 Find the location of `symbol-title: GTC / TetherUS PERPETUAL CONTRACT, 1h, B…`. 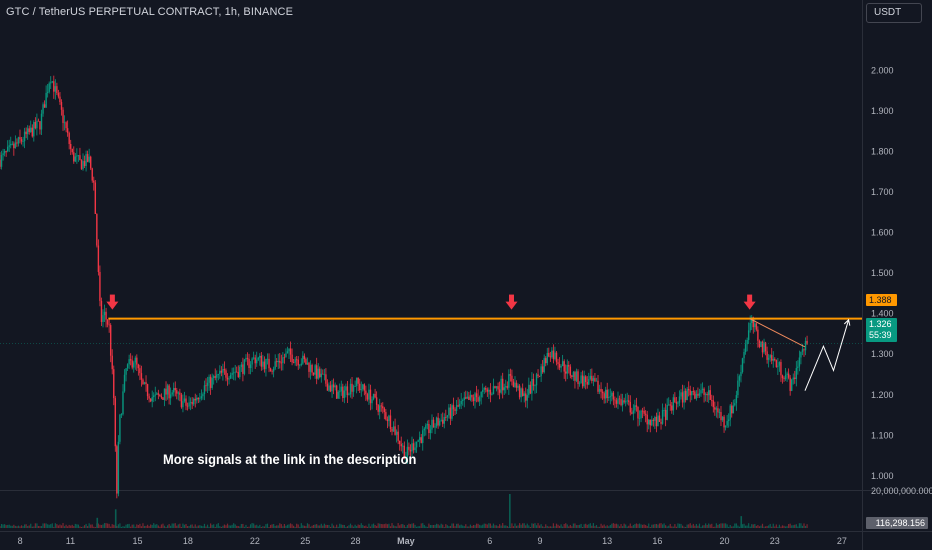

symbol-title: GTC / TetherUS PERPETUAL CONTRACT, 1h, B… is located at coordinates (150, 12).